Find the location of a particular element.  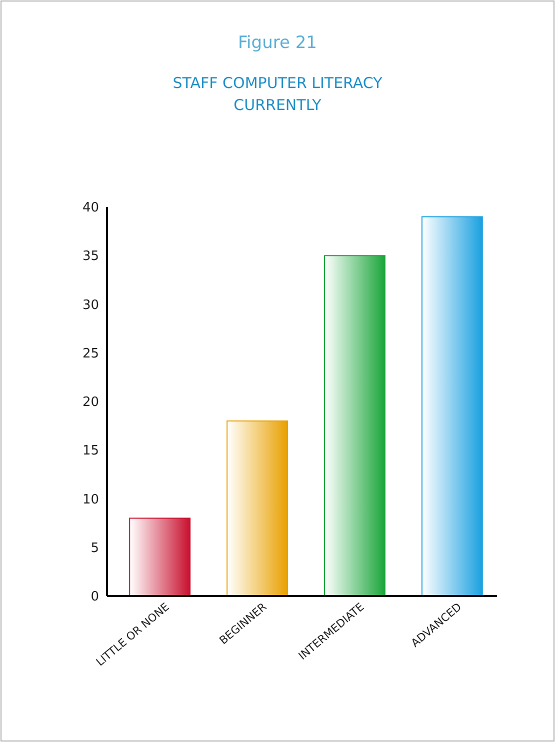

y-tick-label: 35 is located at coordinates (90, 256).